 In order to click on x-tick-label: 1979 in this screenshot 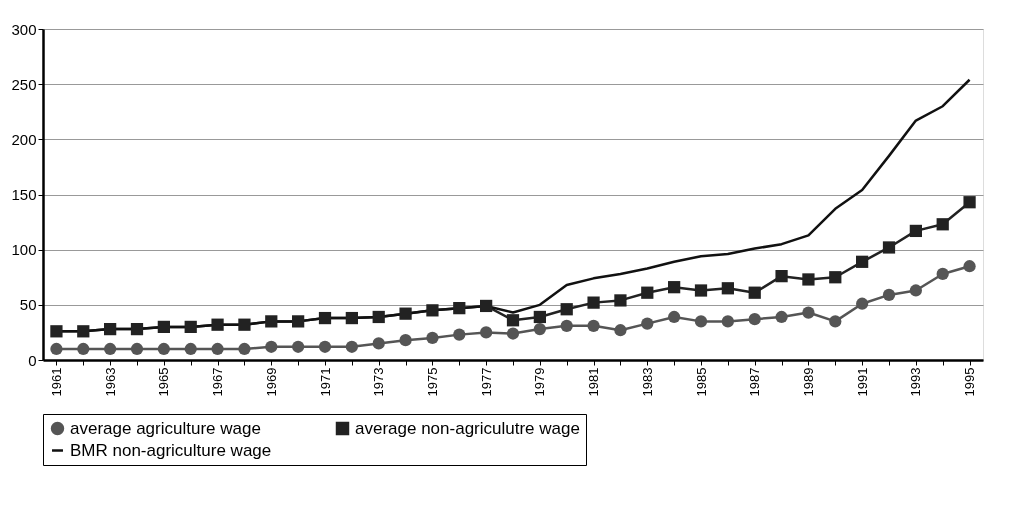, I will do `click(540, 382)`.